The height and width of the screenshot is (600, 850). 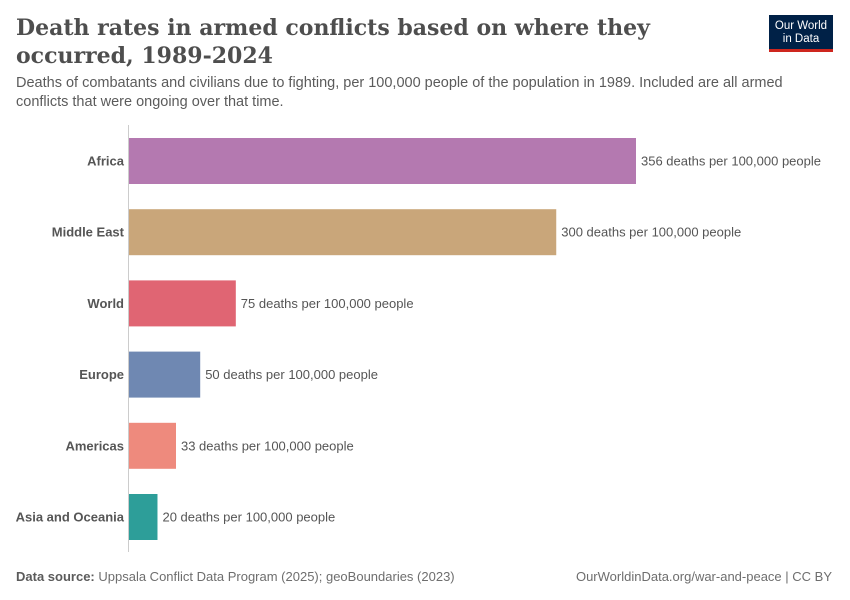 I want to click on category-label: World, so click(x=105, y=303).